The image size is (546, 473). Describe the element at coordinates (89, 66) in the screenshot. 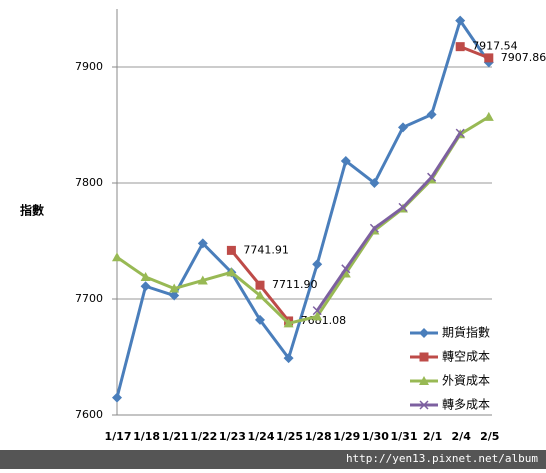

I see `y-tick-label: 7900` at that location.